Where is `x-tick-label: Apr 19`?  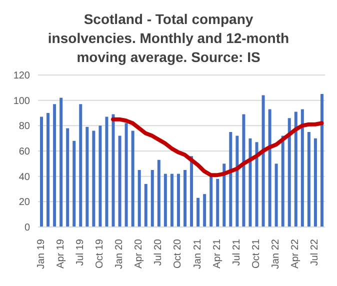 x-tick-label: Apr 19 is located at coordinates (60, 253).